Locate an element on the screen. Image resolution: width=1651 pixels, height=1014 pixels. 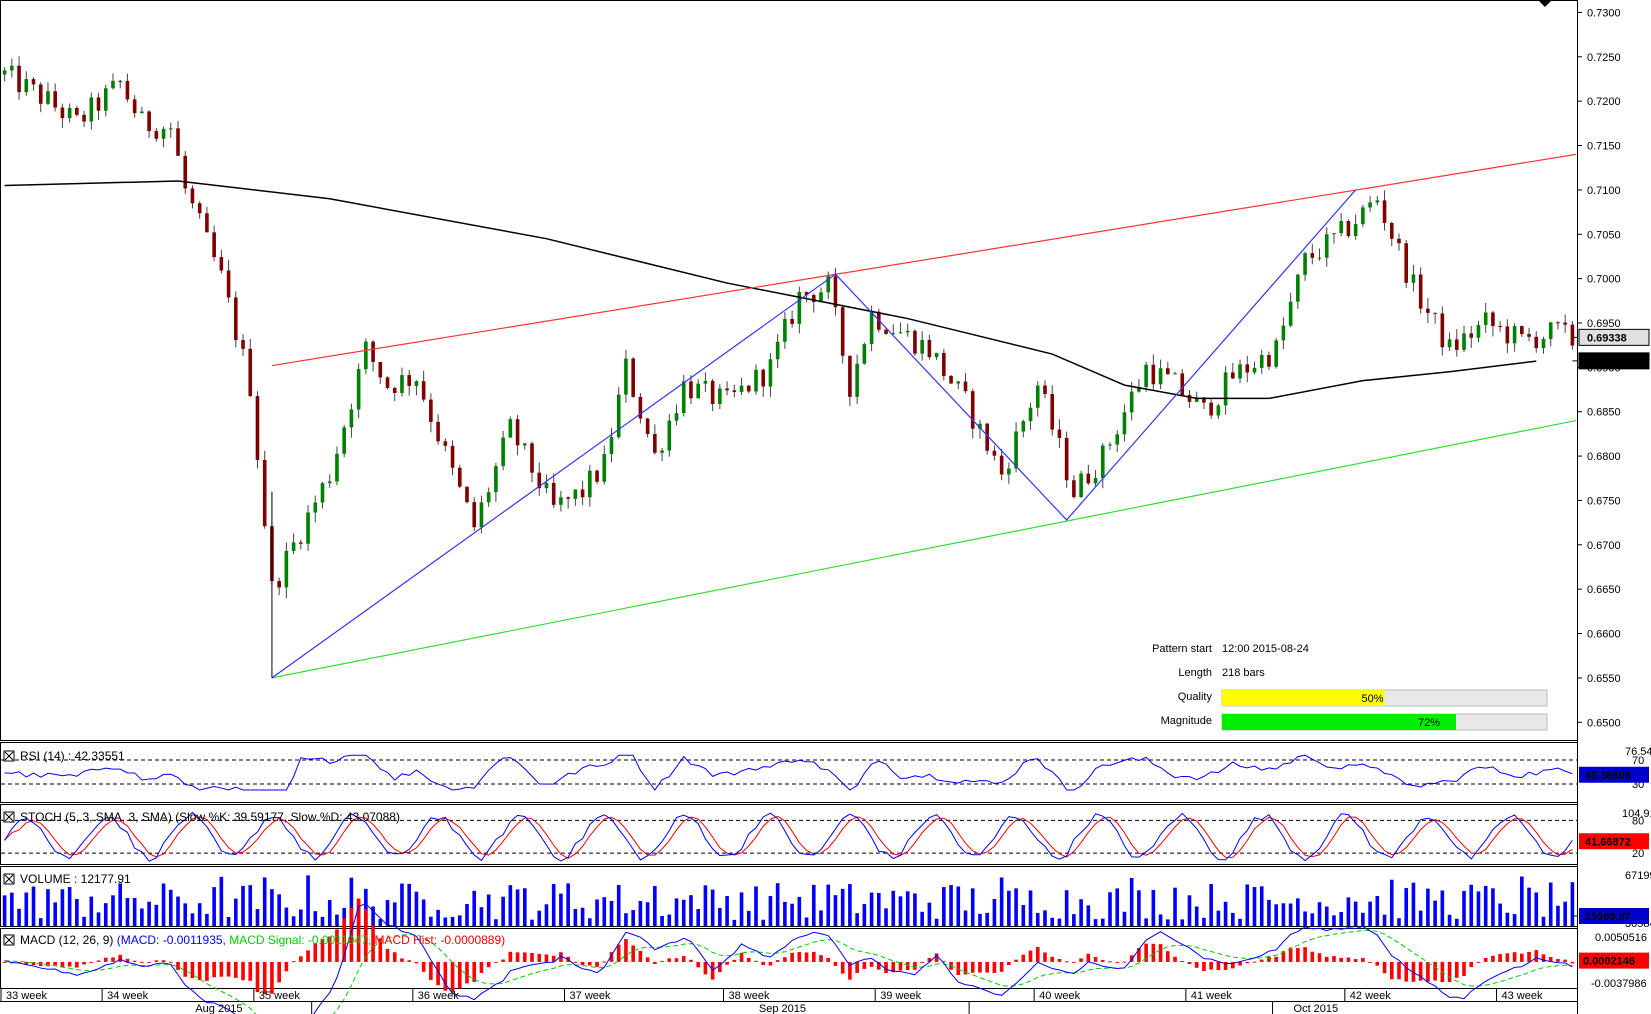
pane-frame is located at coordinates (789, 772).